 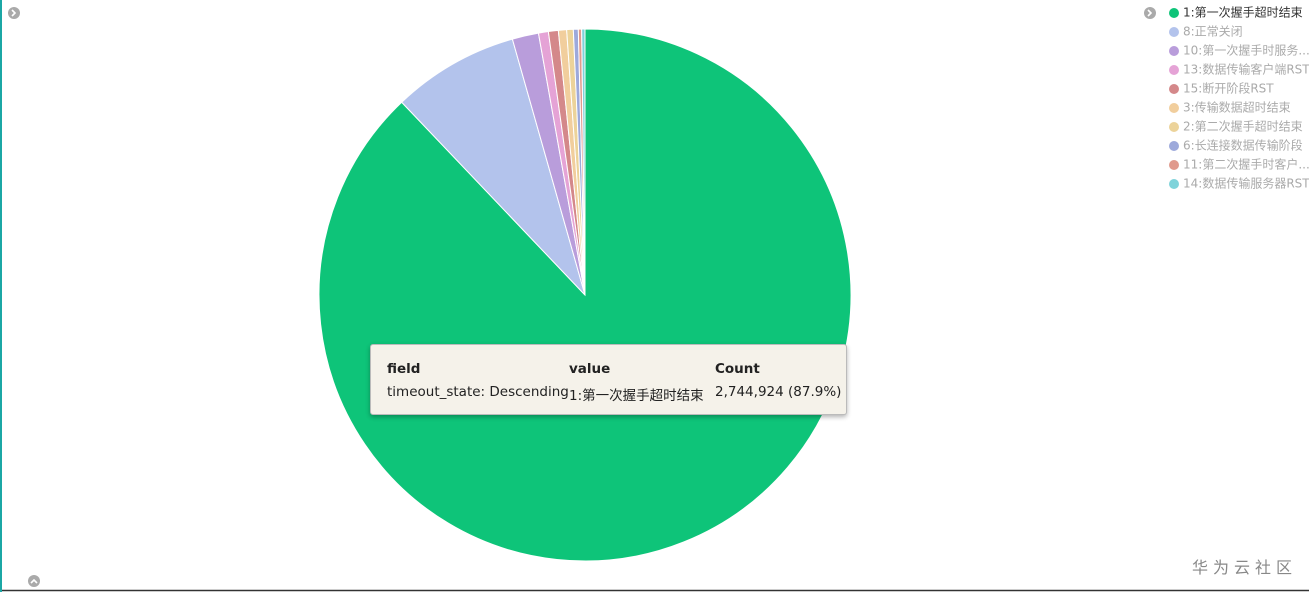 What do you see at coordinates (1246, 69) in the screenshot?
I see `legend-label: 13:数据传输客户端RST` at bounding box center [1246, 69].